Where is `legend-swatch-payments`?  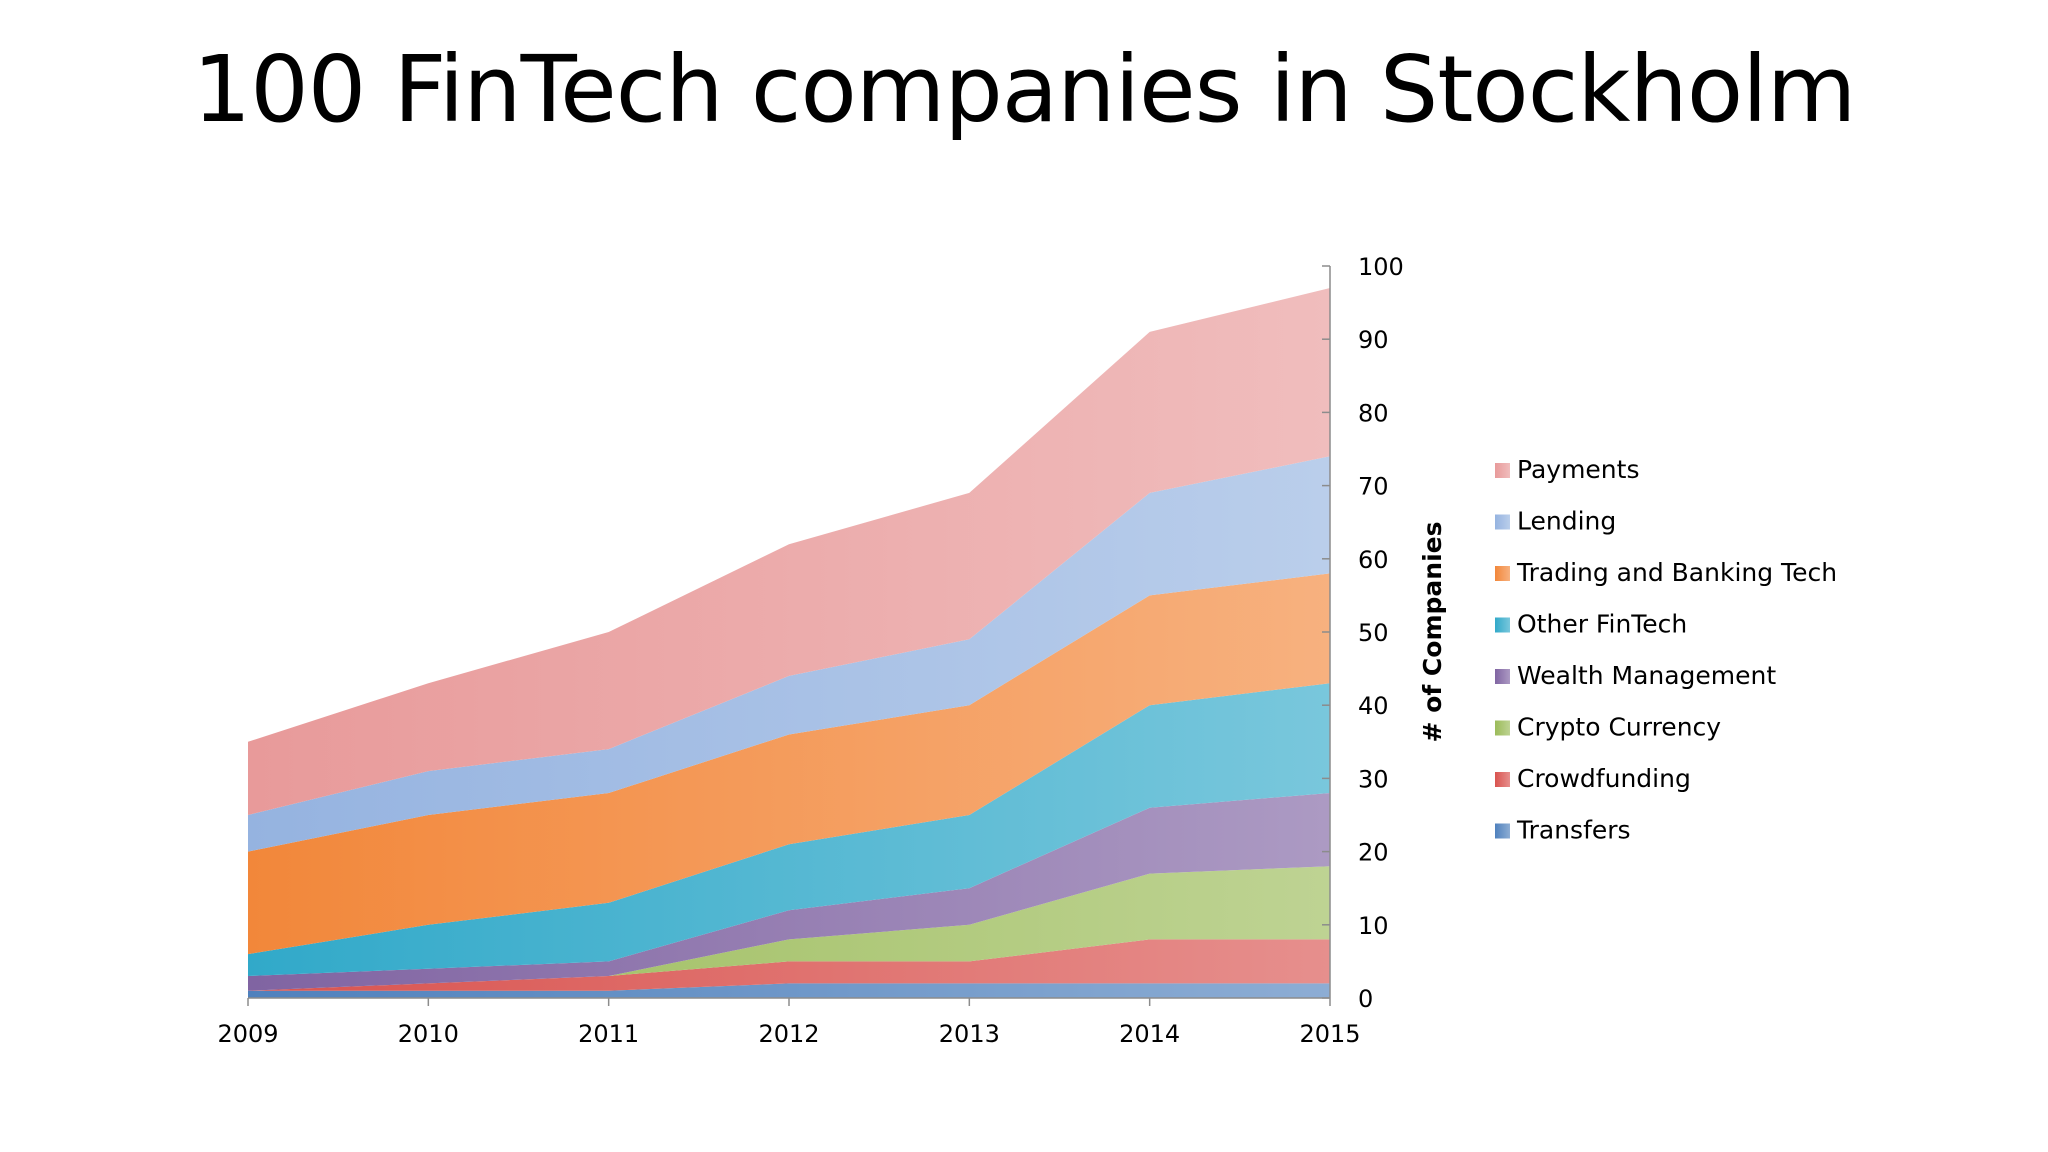
legend-swatch-payments is located at coordinates (1502, 470).